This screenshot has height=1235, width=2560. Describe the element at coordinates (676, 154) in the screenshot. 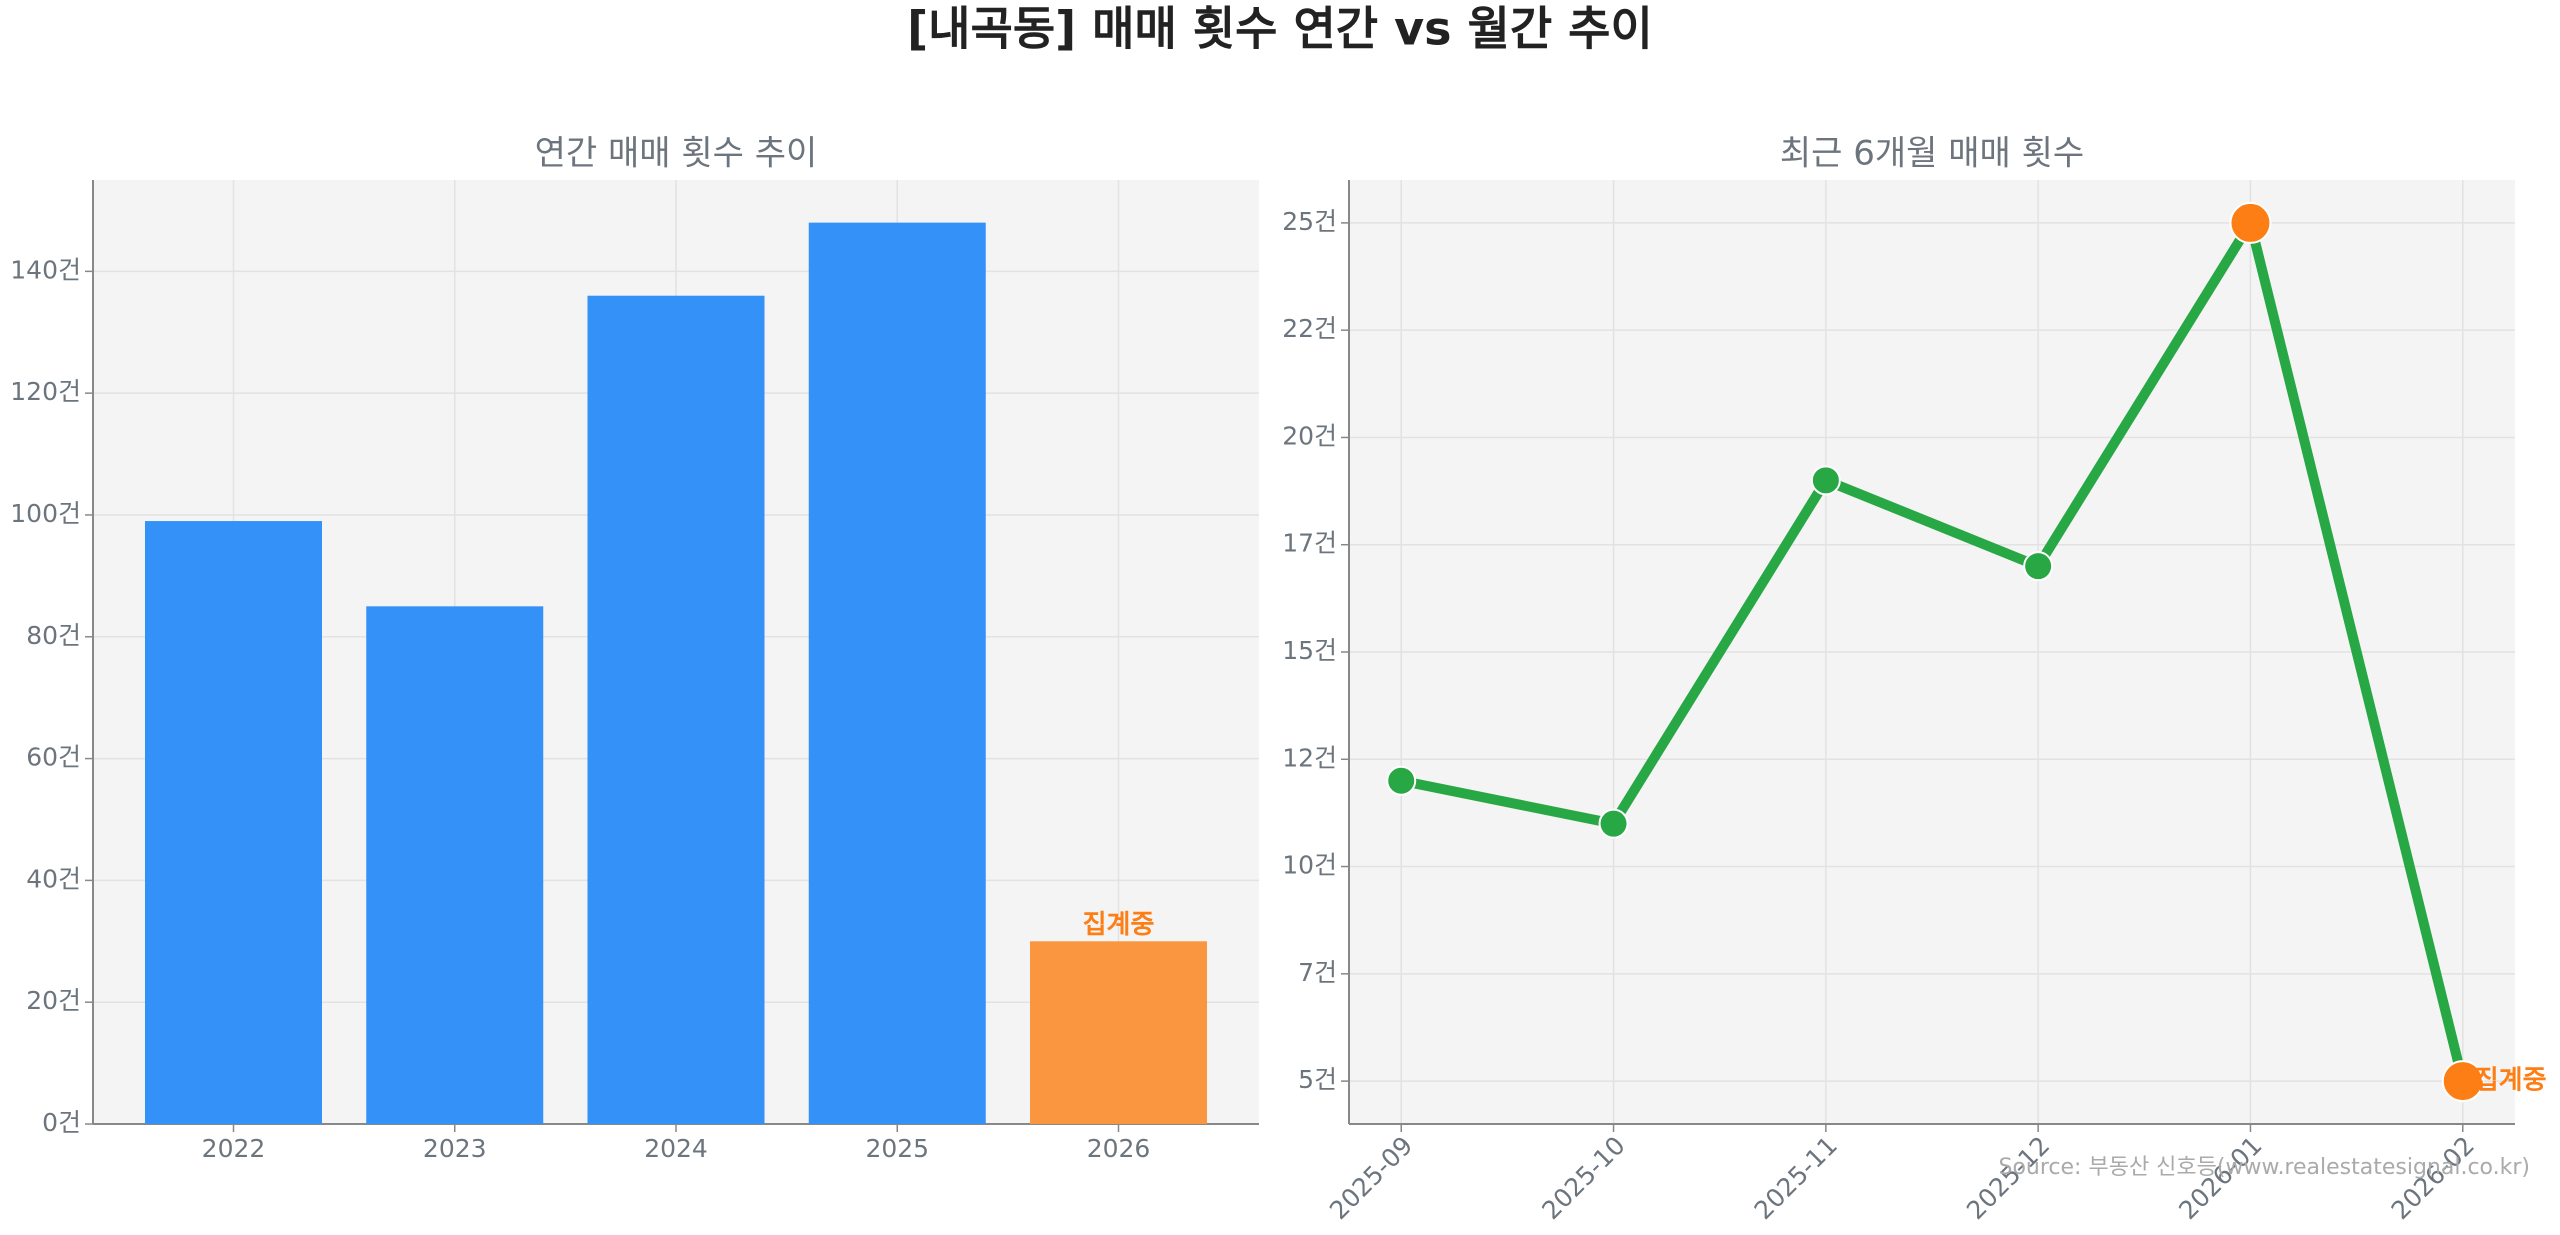

I see `chart-title: 연간 매매 횟수 추이` at that location.